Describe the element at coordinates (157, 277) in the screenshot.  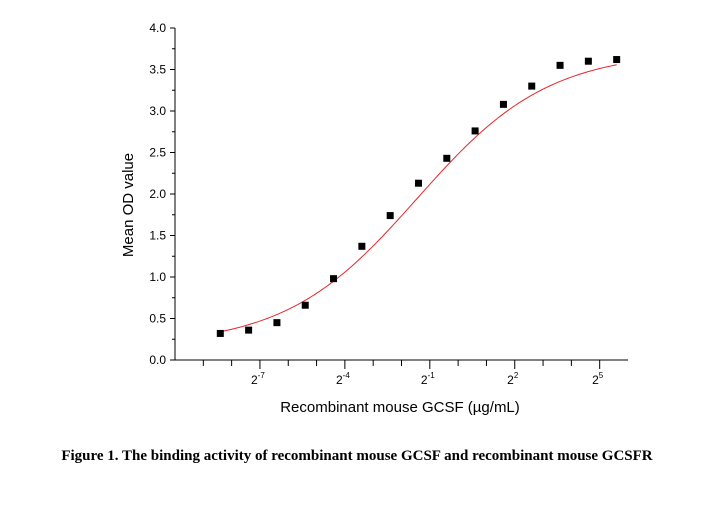
I see `y-tick-label: 1.0` at that location.